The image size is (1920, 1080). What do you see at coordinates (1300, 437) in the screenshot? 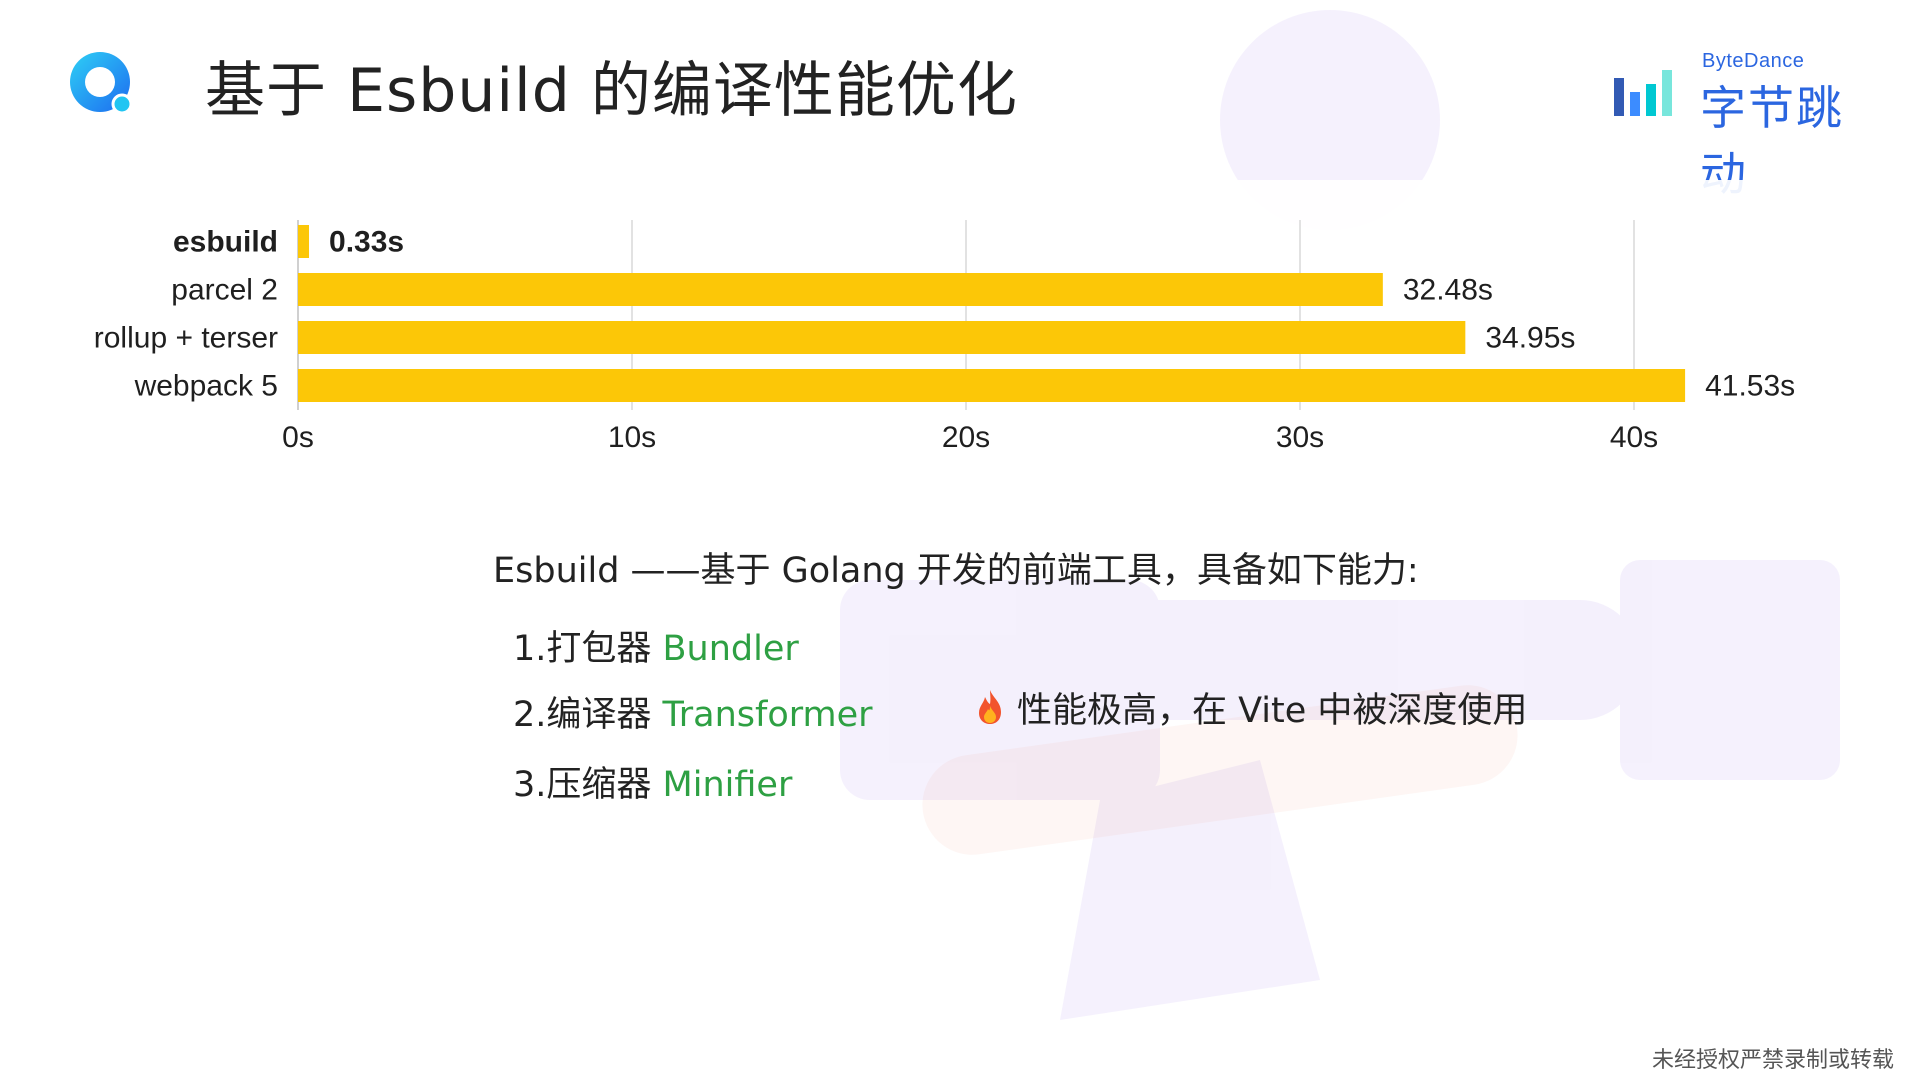
I see `x-tick-label: 30s` at bounding box center [1300, 437].